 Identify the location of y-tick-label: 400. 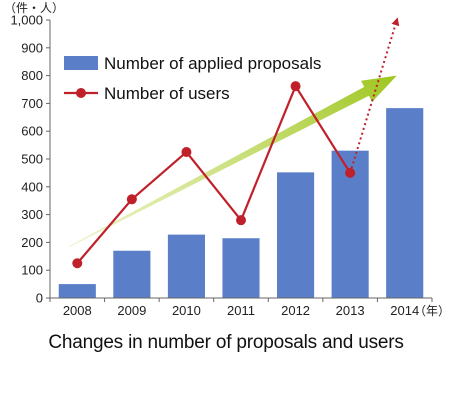
(32, 186).